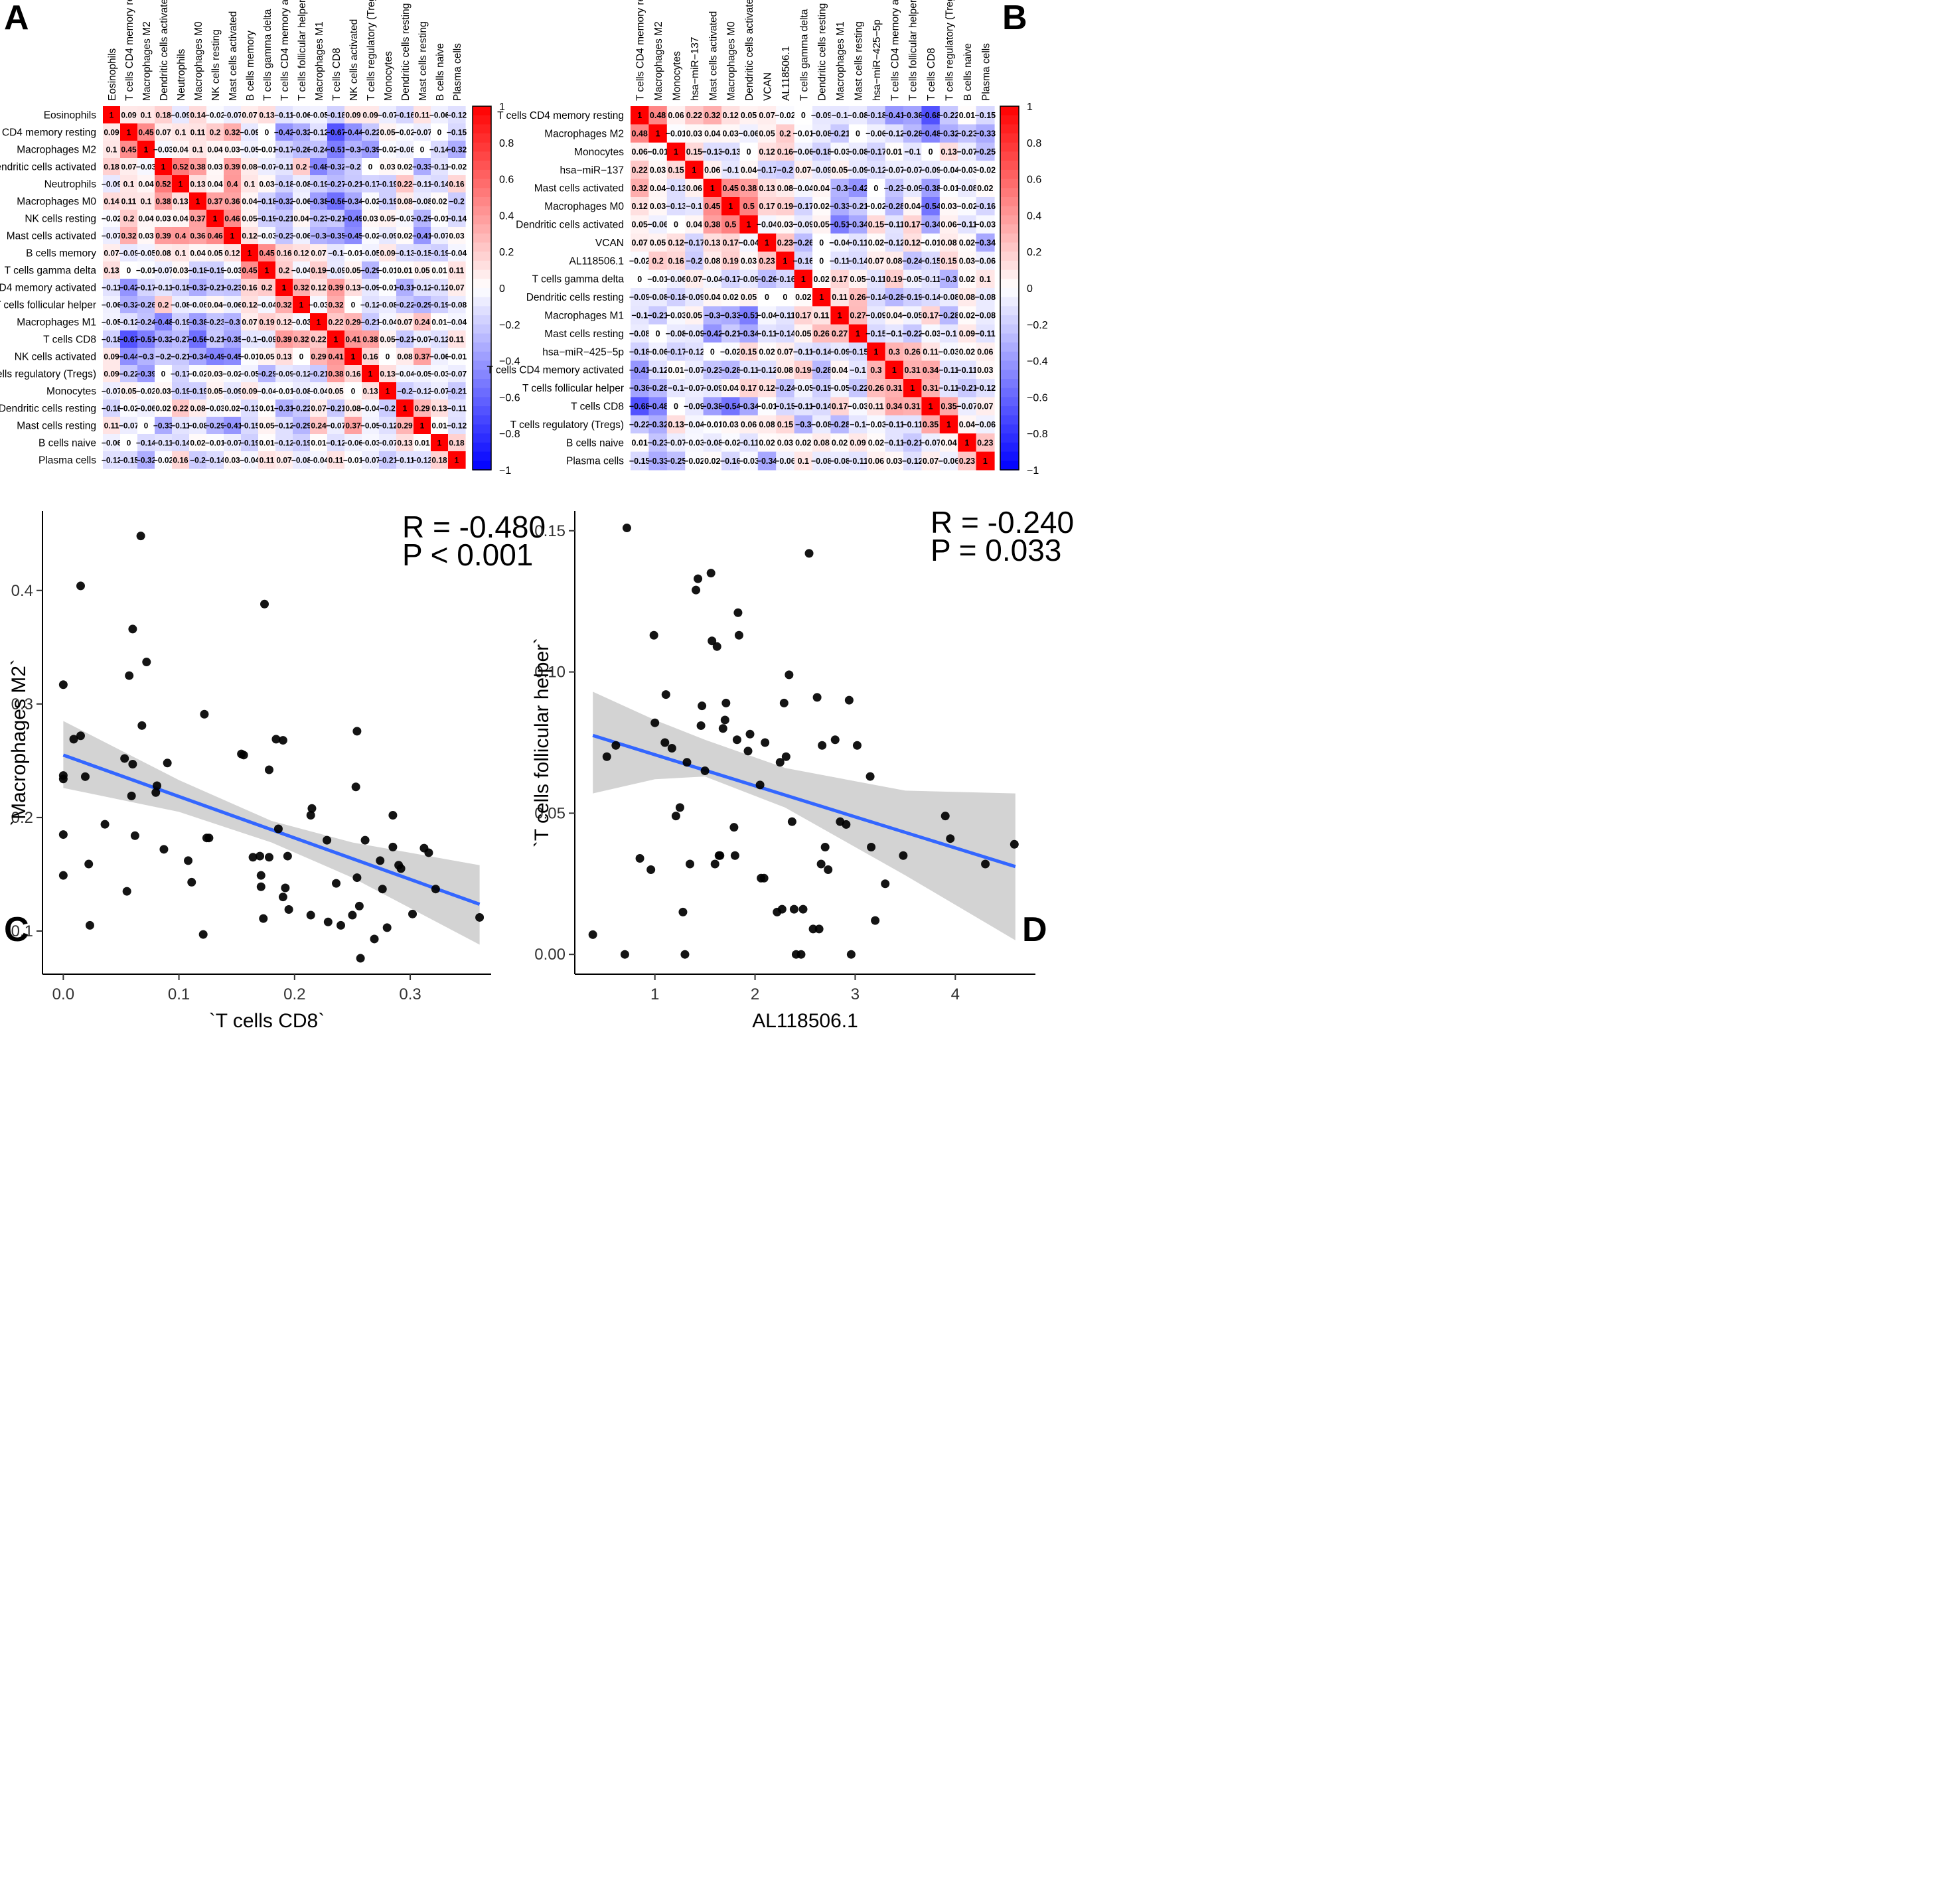  Describe the element at coordinates (267, 374) in the screenshot. I see `heatmap-cell-value: −0.29` at that location.